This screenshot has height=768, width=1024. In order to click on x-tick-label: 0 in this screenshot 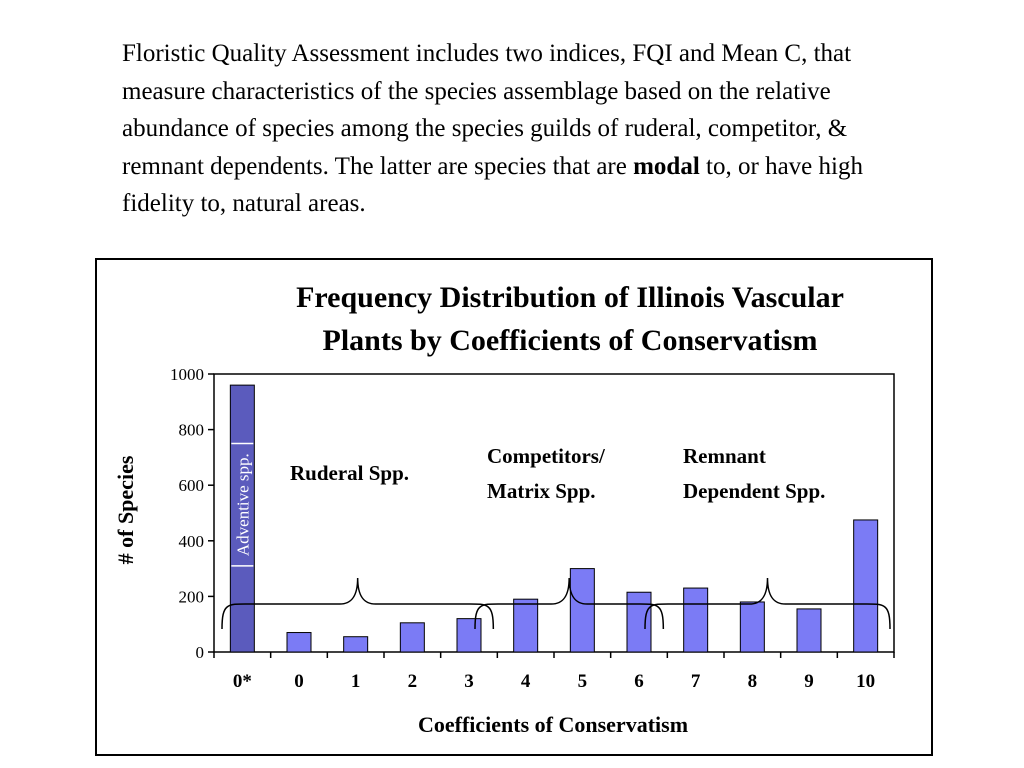, I will do `click(299, 681)`.